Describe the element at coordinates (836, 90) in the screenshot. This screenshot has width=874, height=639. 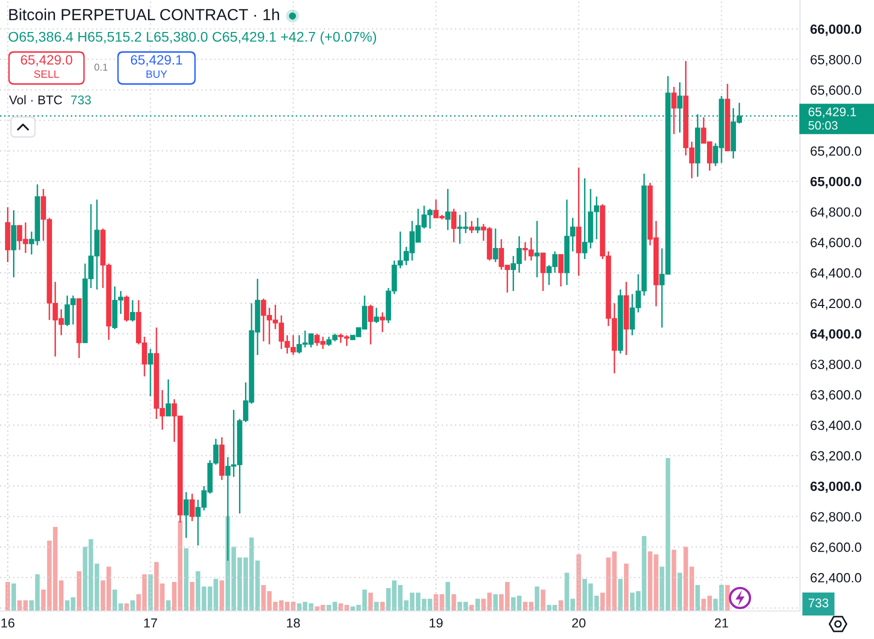
I see `y-tick-label: 65,600.0` at that location.